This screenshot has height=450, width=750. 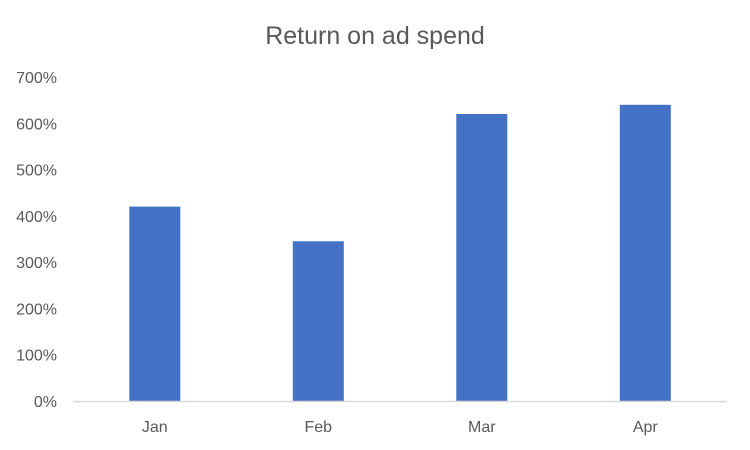 What do you see at coordinates (45, 402) in the screenshot?
I see `y-tick-label: 0%` at bounding box center [45, 402].